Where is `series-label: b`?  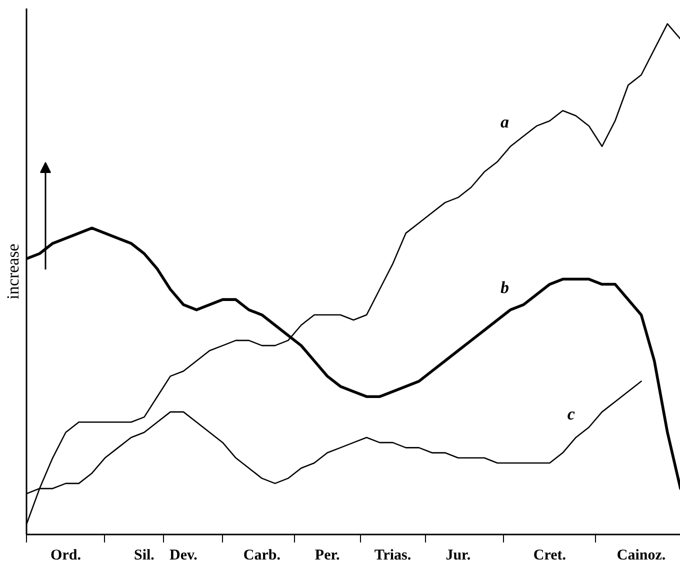 series-label: b is located at coordinates (504, 288).